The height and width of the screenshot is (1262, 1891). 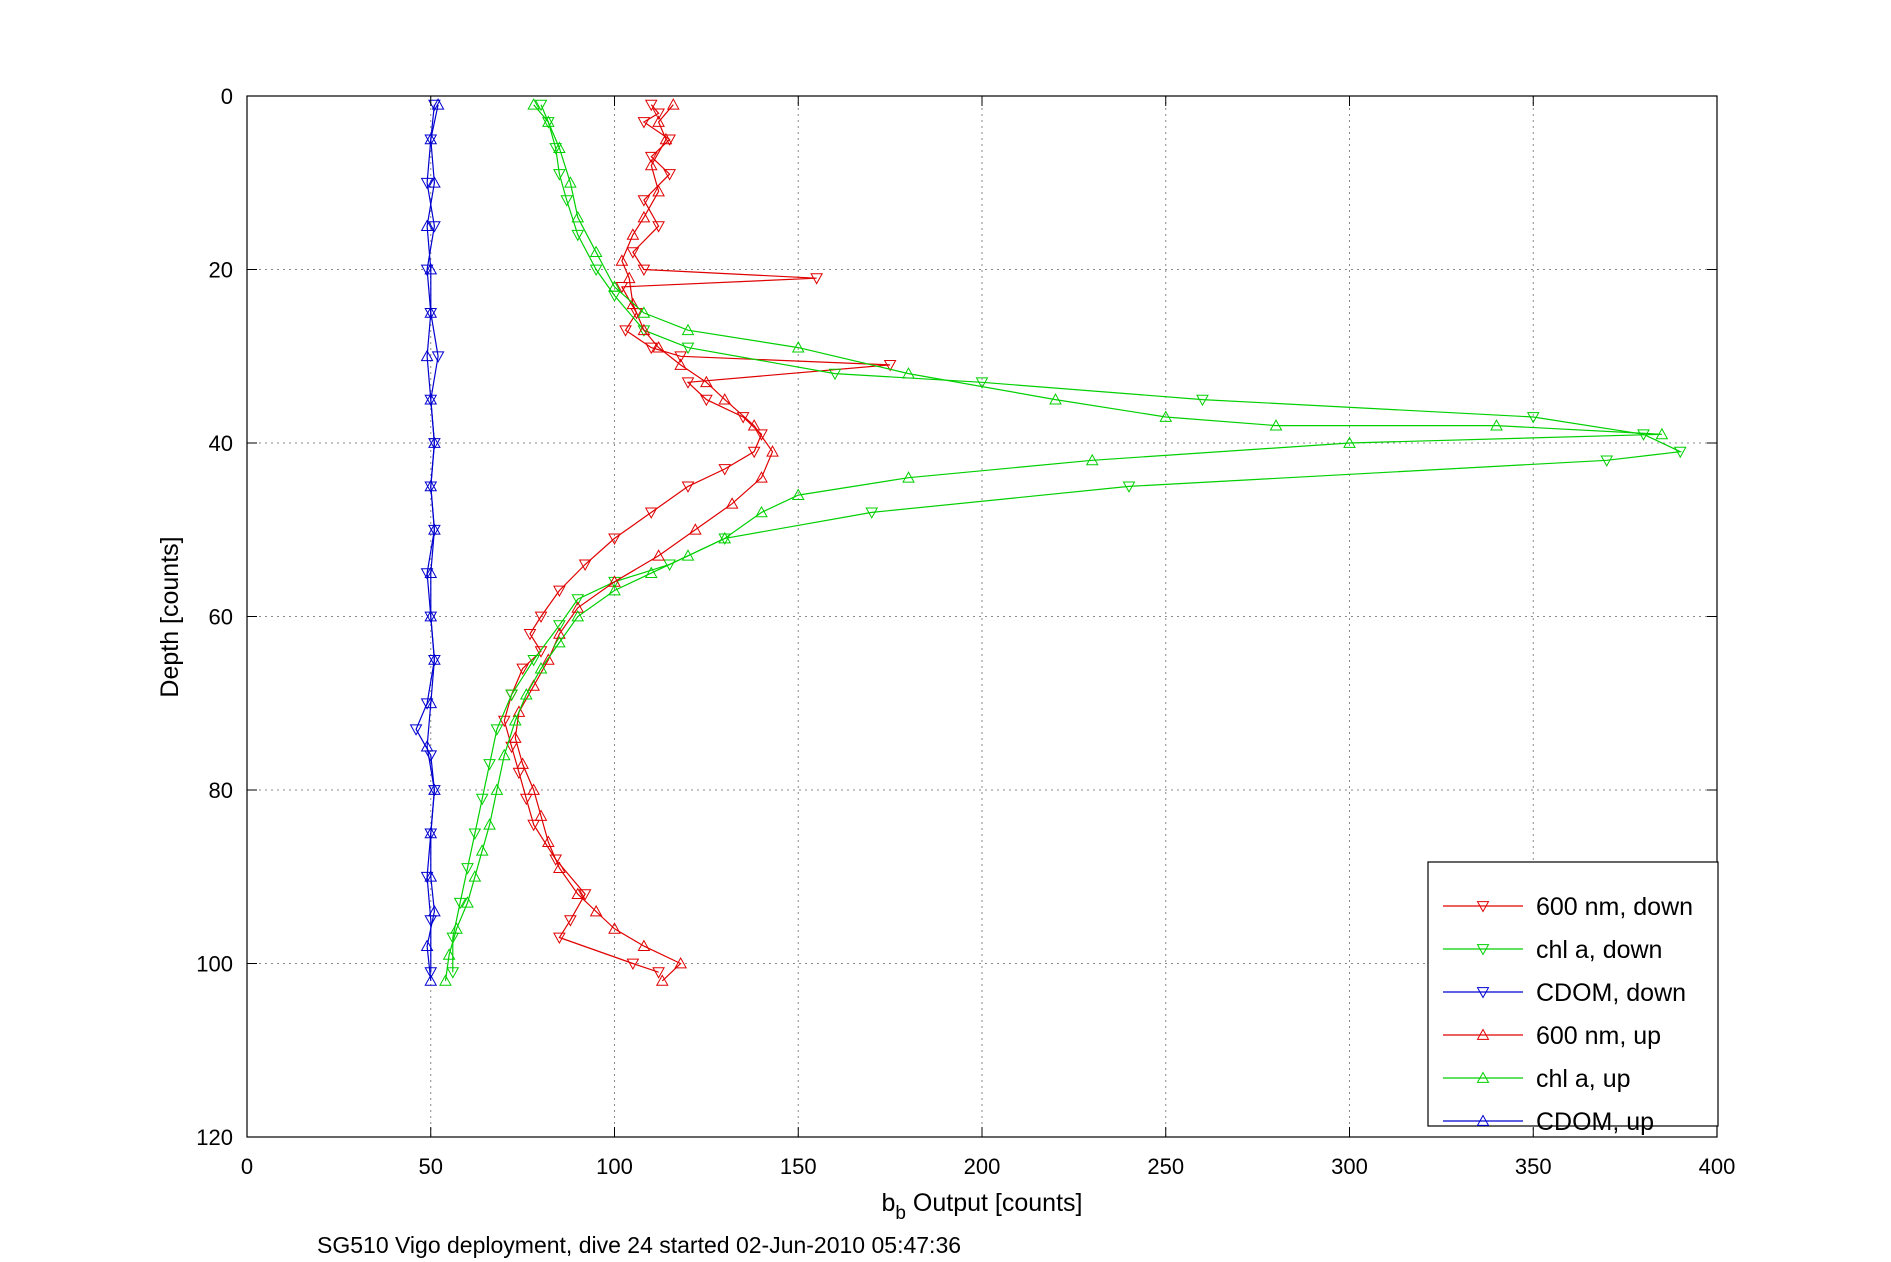 I want to click on legend-item: 600 nm, up, so click(x=1552, y=1036).